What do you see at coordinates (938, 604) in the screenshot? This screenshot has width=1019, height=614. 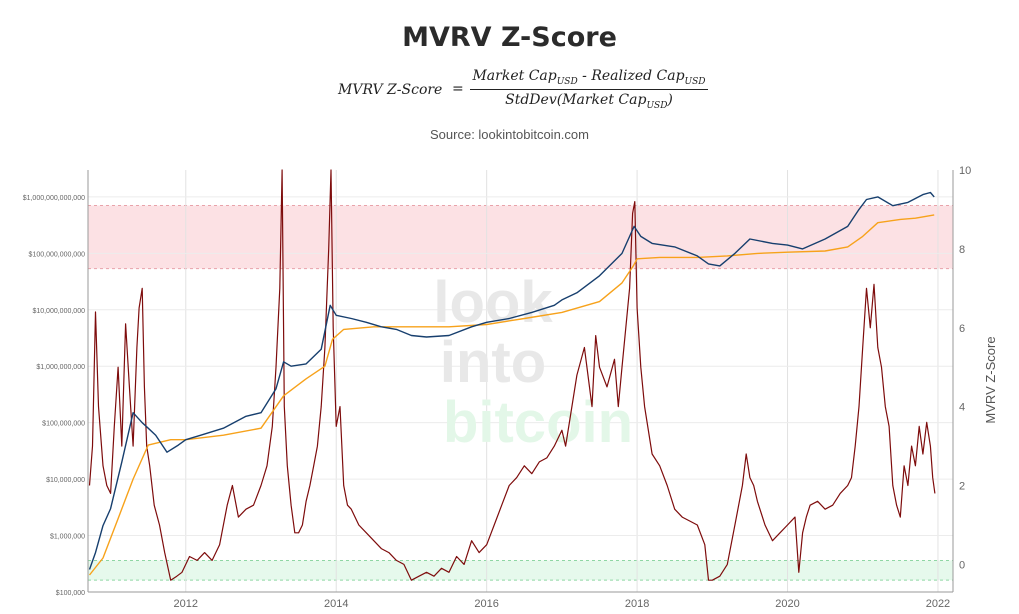 I see `x-tick-label: 2022` at bounding box center [938, 604].